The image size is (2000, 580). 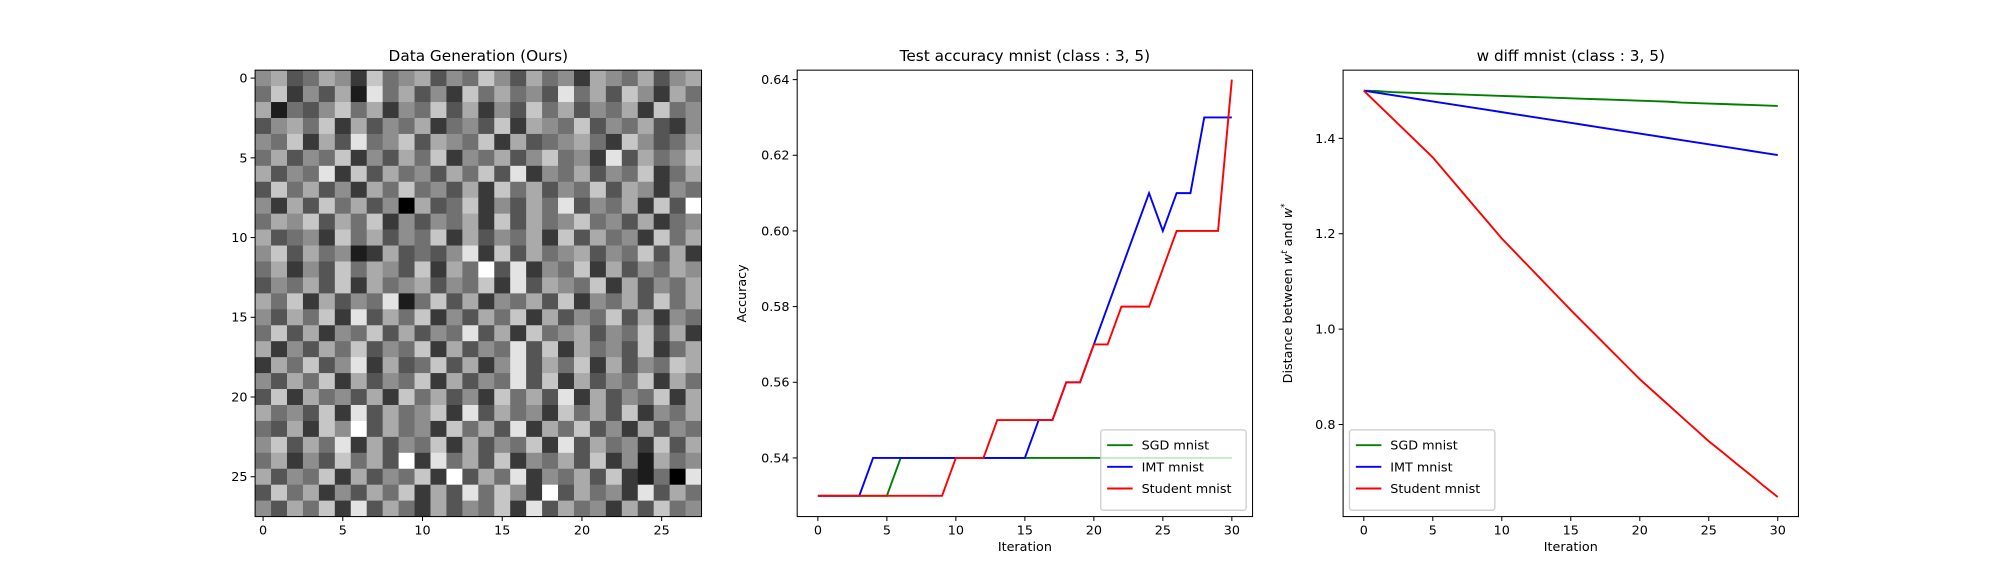 I want to click on y-tick-label: 1.0, so click(x=1325, y=330).